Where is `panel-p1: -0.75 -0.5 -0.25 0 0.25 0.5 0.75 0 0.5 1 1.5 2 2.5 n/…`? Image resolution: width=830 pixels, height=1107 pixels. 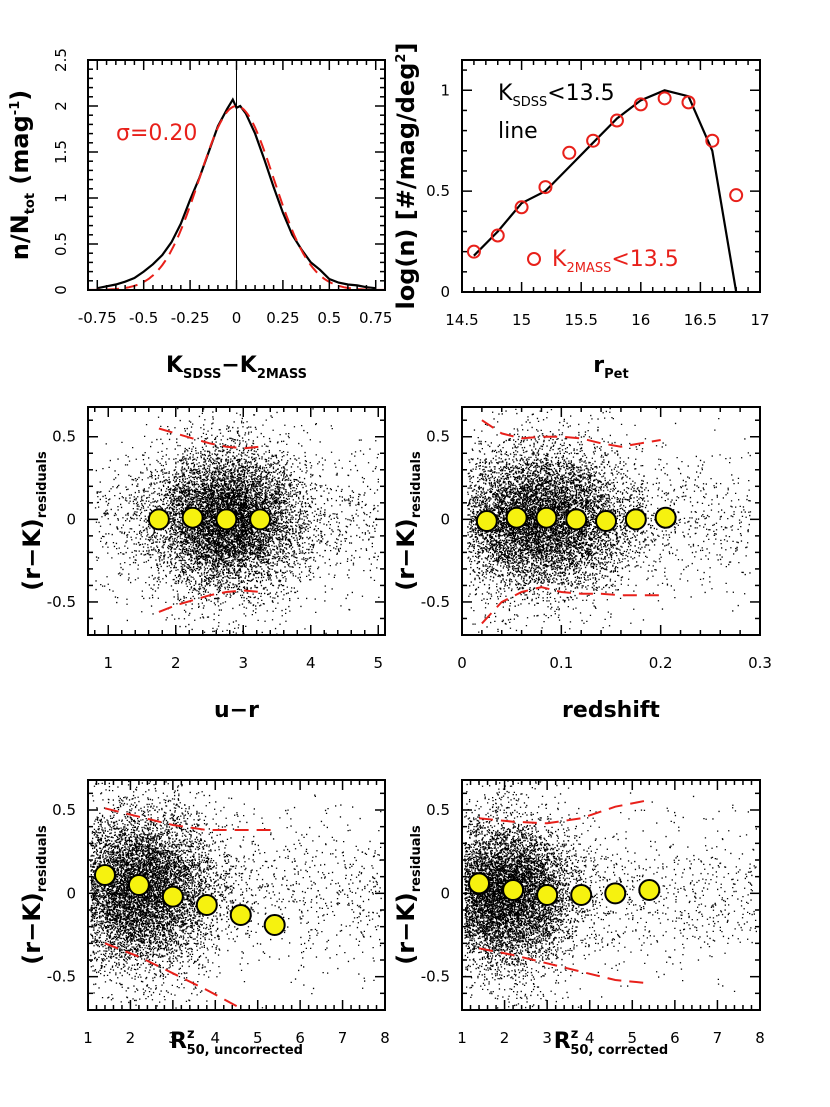 panel-p1: -0.75 -0.5 -0.25 0 0.25 0.5 0.75 0 0.5 1 1.5 2 2.5 n/… is located at coordinates (199, 215).